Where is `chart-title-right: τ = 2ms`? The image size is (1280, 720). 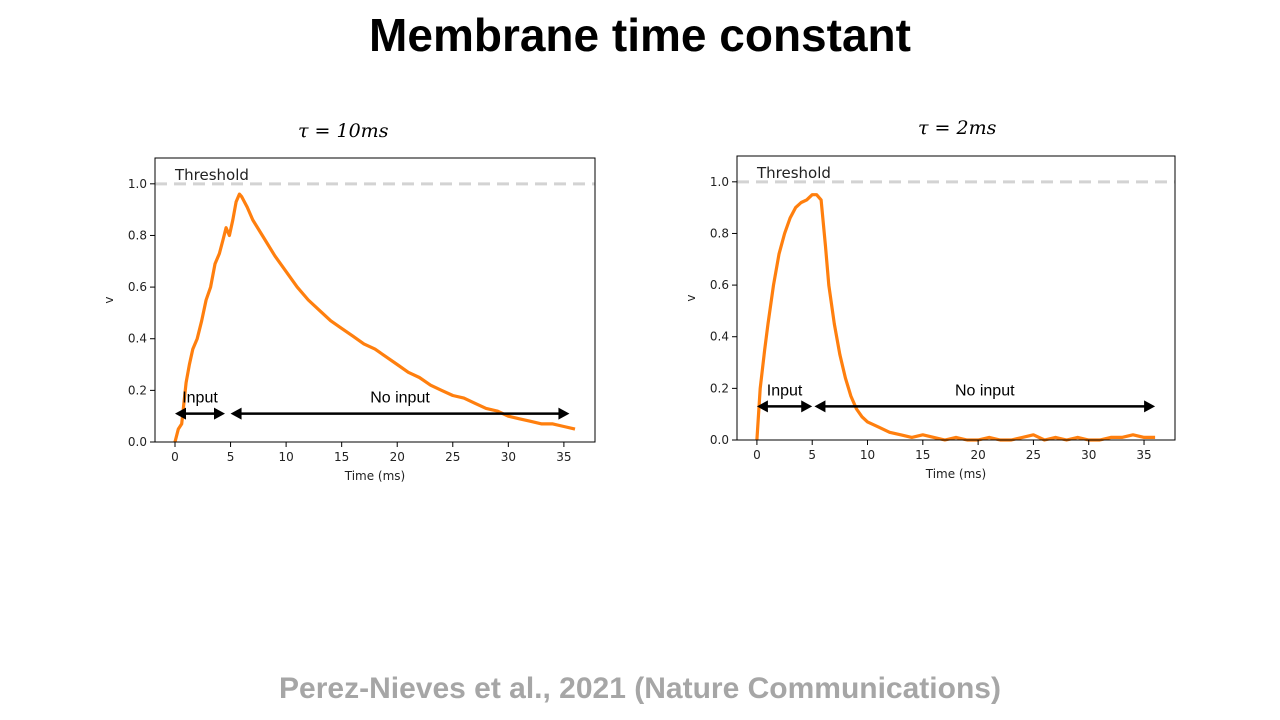
chart-title-right: τ = 2ms is located at coordinates (957, 128).